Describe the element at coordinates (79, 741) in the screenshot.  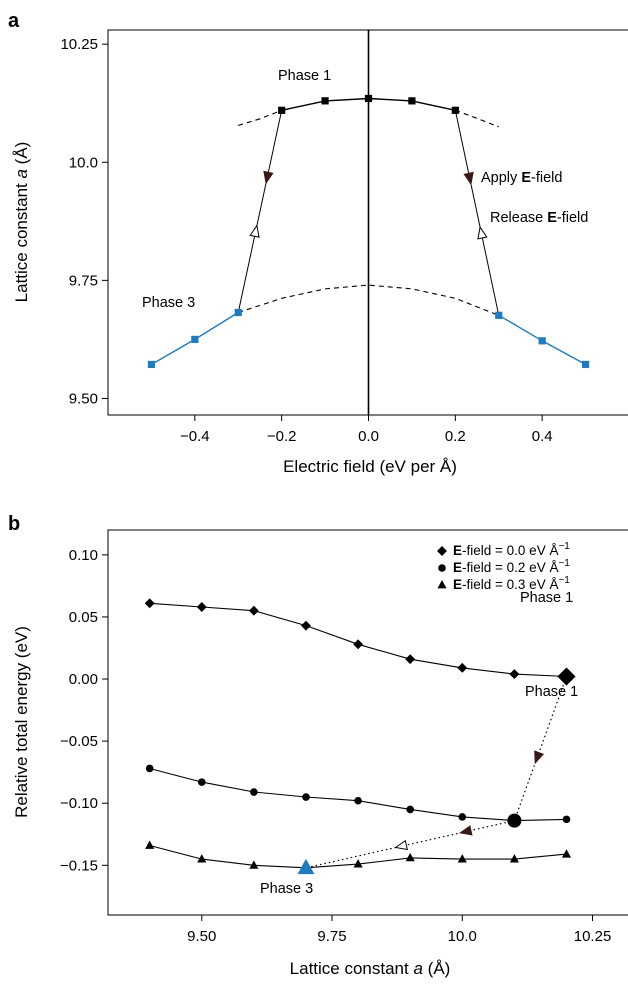
I see `panel-b-y-tick-label: −0.05` at that location.